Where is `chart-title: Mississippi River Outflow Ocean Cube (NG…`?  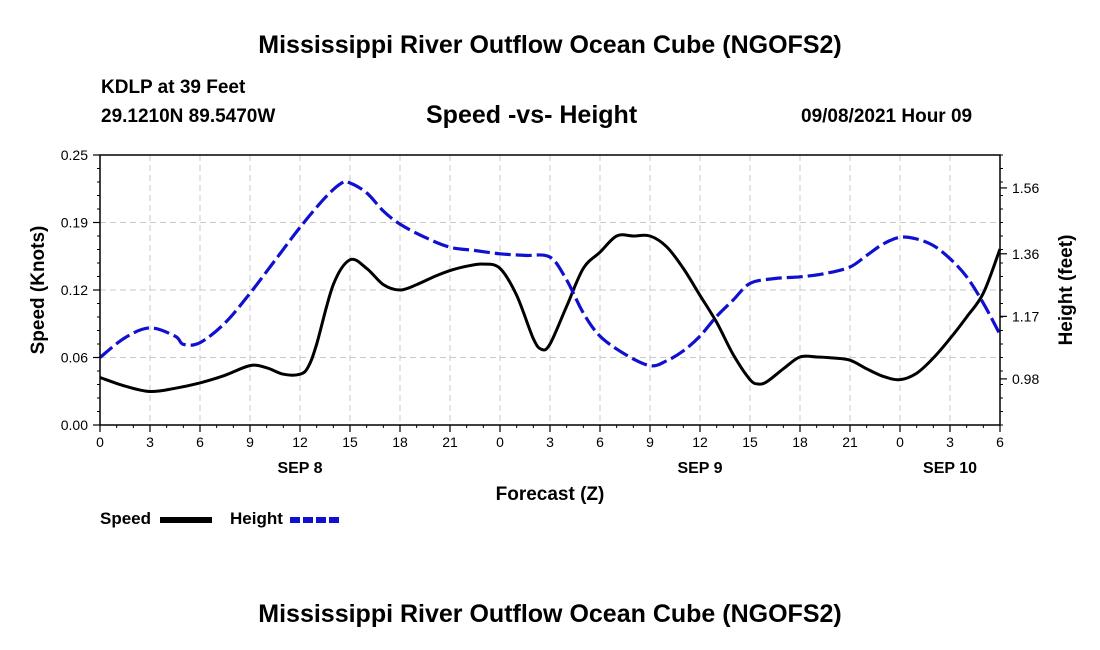 chart-title: Mississippi River Outflow Ocean Cube (NG… is located at coordinates (550, 45).